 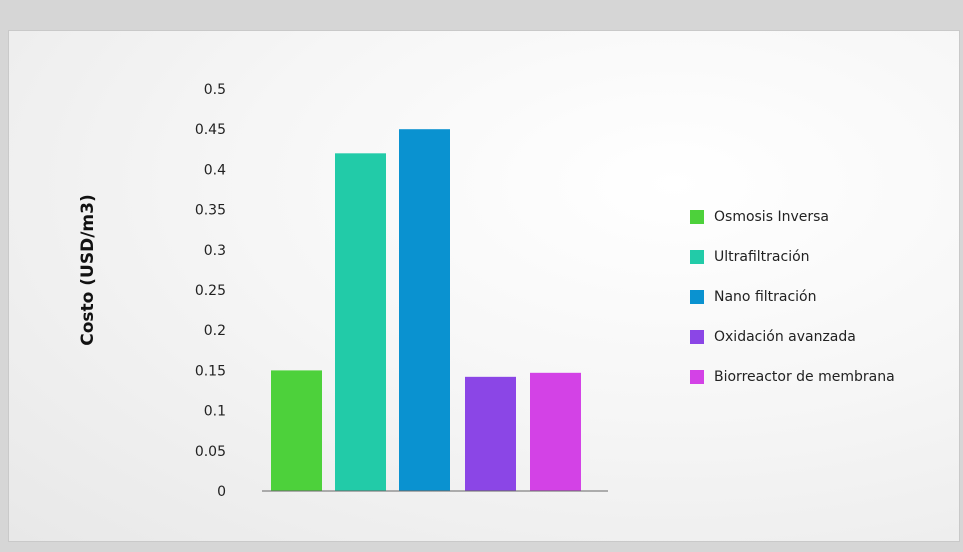 I want to click on legend-item: Ultrafiltración, so click(x=792, y=257).